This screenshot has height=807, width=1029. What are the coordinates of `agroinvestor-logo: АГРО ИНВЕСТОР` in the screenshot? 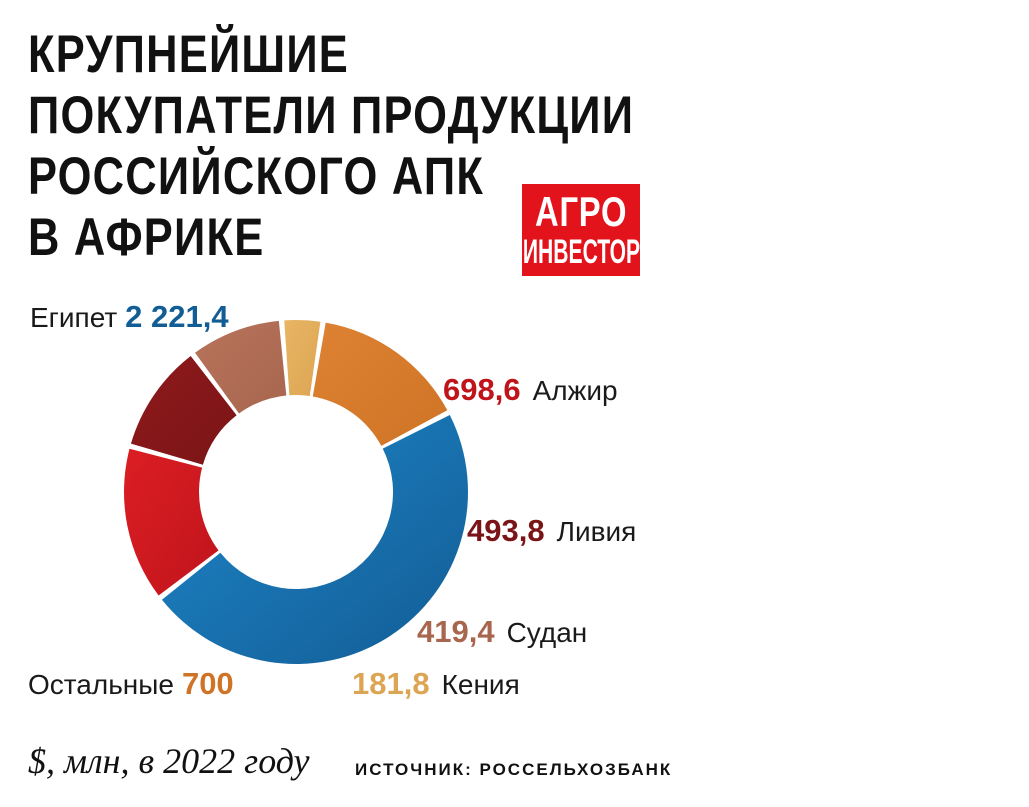 It's located at (581, 230).